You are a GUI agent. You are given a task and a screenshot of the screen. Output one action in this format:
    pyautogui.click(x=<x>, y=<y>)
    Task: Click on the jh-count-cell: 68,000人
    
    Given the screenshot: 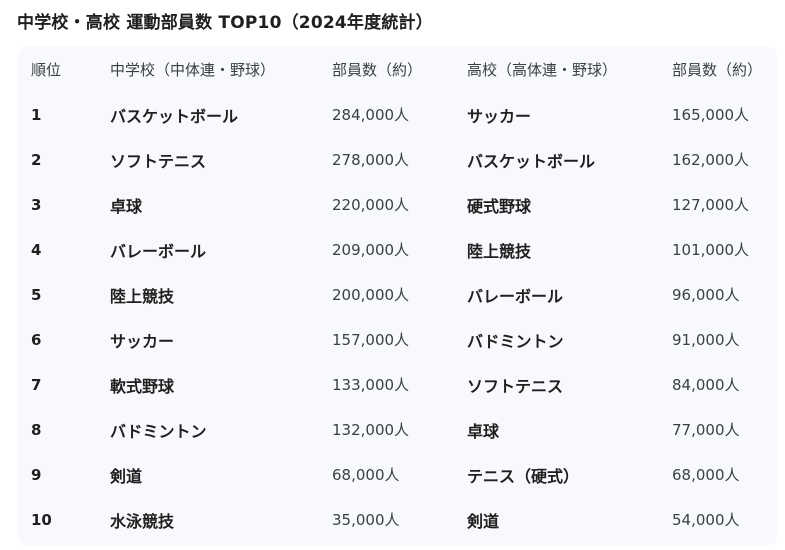 What is the action you would take?
    pyautogui.click(x=366, y=475)
    